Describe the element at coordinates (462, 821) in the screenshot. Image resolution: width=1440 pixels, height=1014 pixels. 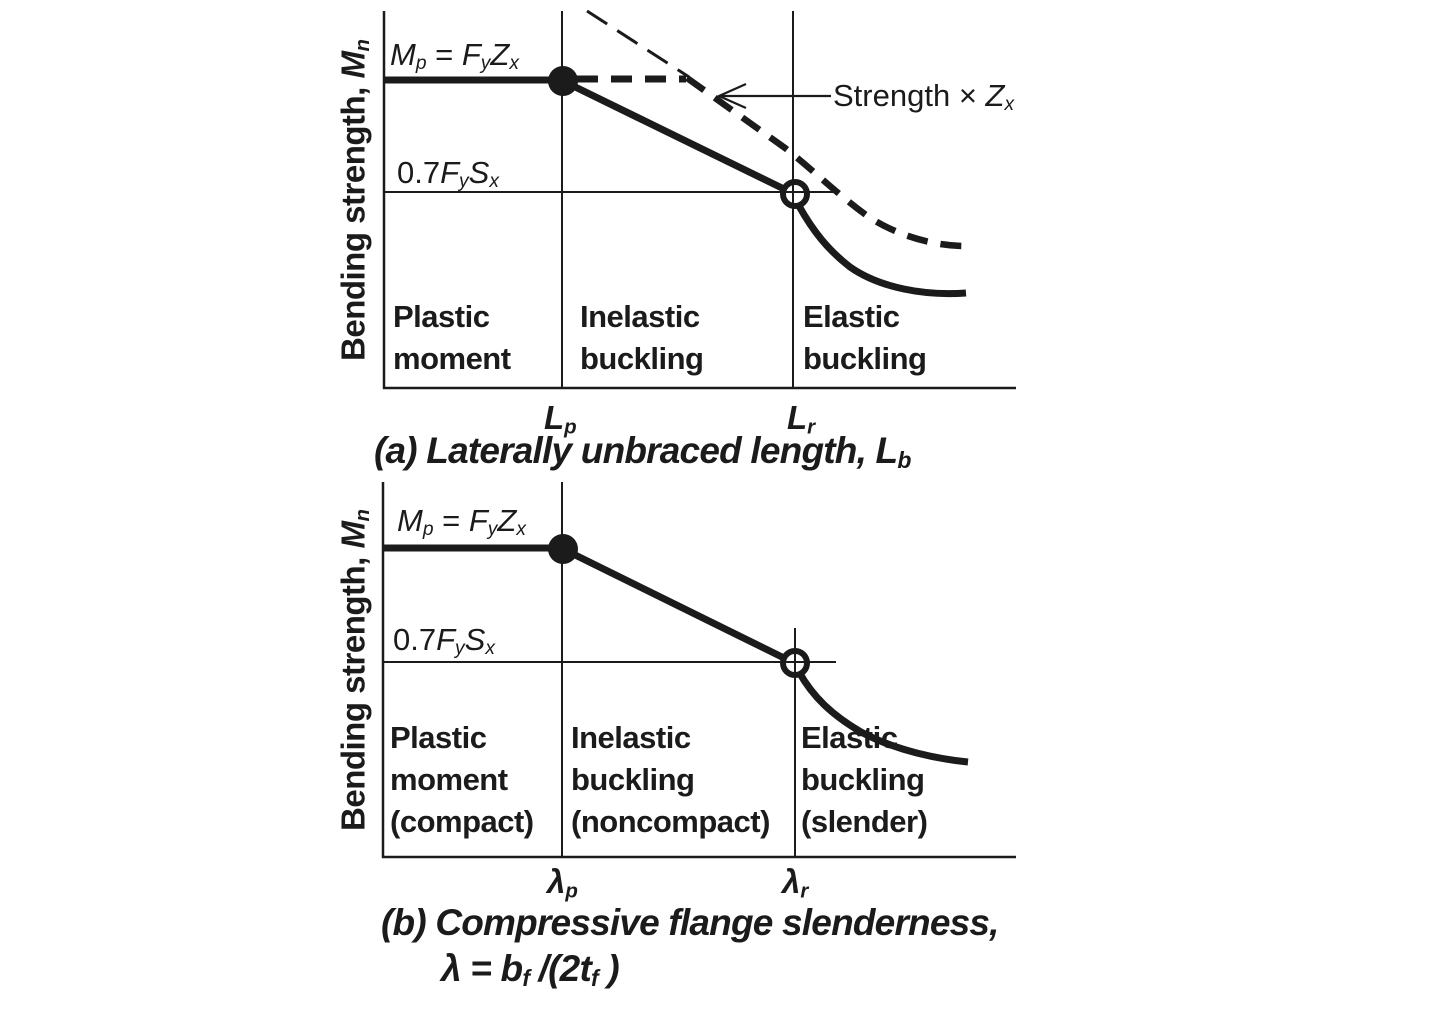
I see `region-line: (compact)` at that location.